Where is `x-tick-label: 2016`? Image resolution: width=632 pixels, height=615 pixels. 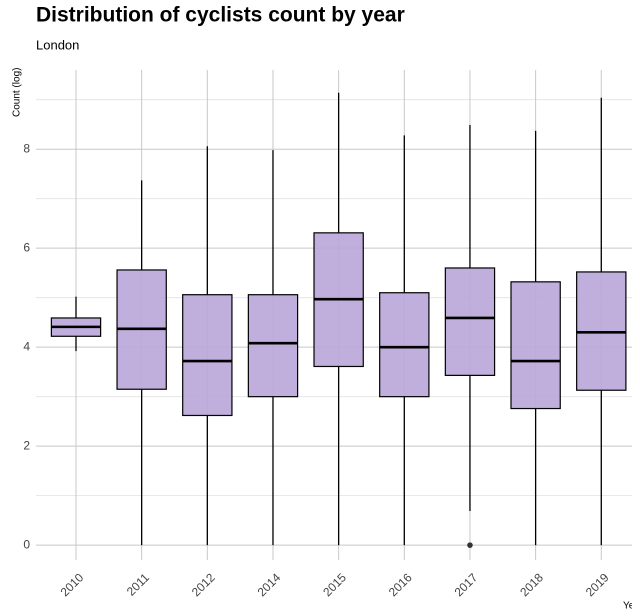
x-tick-label: 2016 is located at coordinates (400, 584).